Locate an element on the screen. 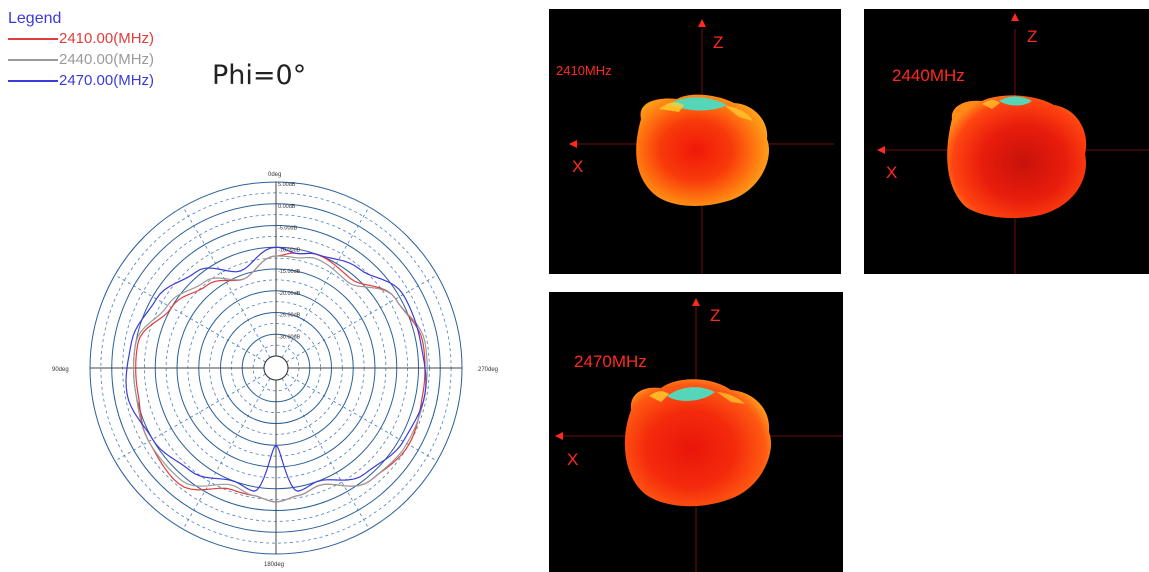  legend-label: 2470.00(MHz) is located at coordinates (107, 80).